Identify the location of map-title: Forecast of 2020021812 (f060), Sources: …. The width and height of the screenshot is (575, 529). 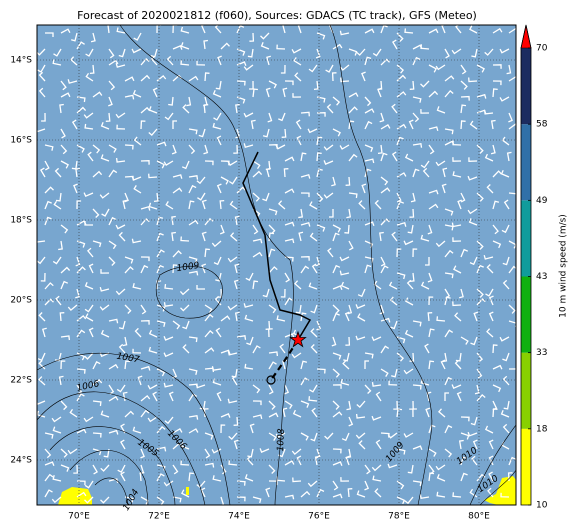
(277, 15).